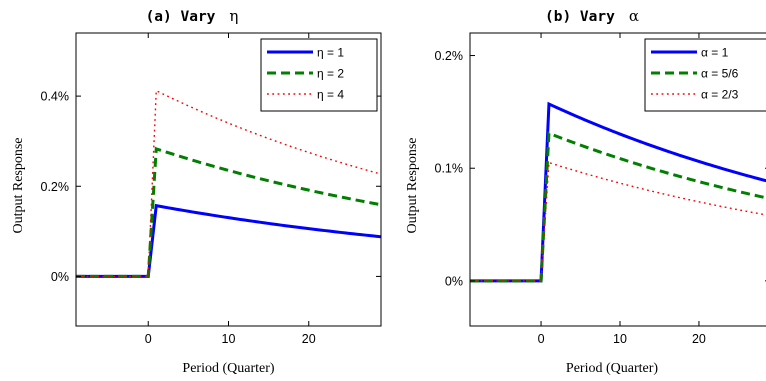 This screenshot has width=766, height=381. What do you see at coordinates (330, 74) in the screenshot?
I see `legend-label-2: η = 2` at bounding box center [330, 74].